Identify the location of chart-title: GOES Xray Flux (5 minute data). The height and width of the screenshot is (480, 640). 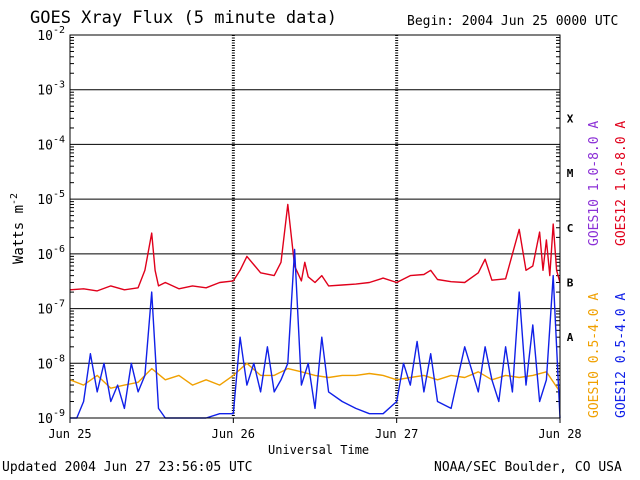
(184, 18).